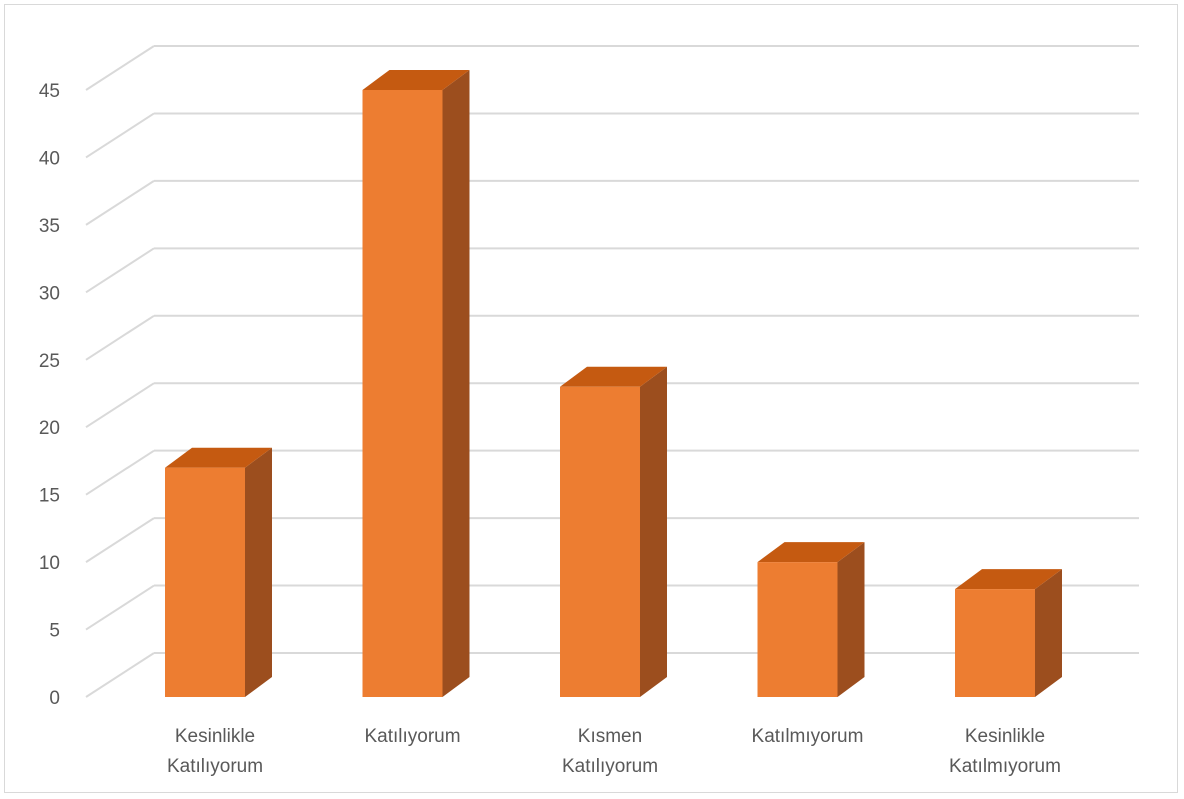 This screenshot has height=799, width=1184. Describe the element at coordinates (610, 736) in the screenshot. I see `category-label-line: Kısmen` at that location.